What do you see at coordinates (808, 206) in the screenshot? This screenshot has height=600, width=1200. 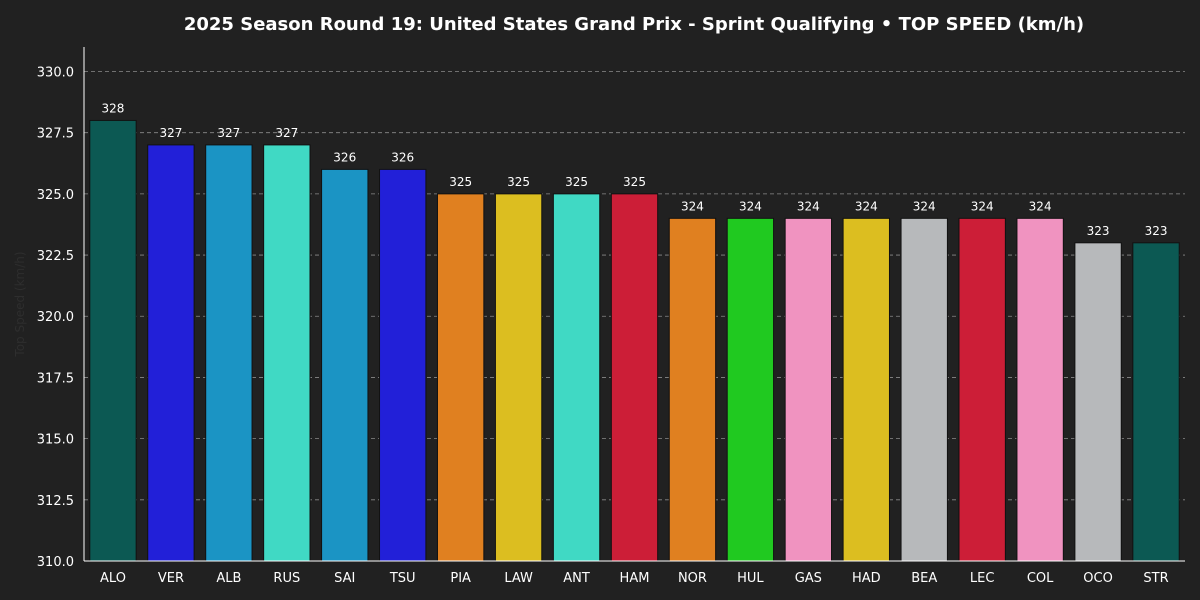 I see `value-label-gas: 324` at bounding box center [808, 206].